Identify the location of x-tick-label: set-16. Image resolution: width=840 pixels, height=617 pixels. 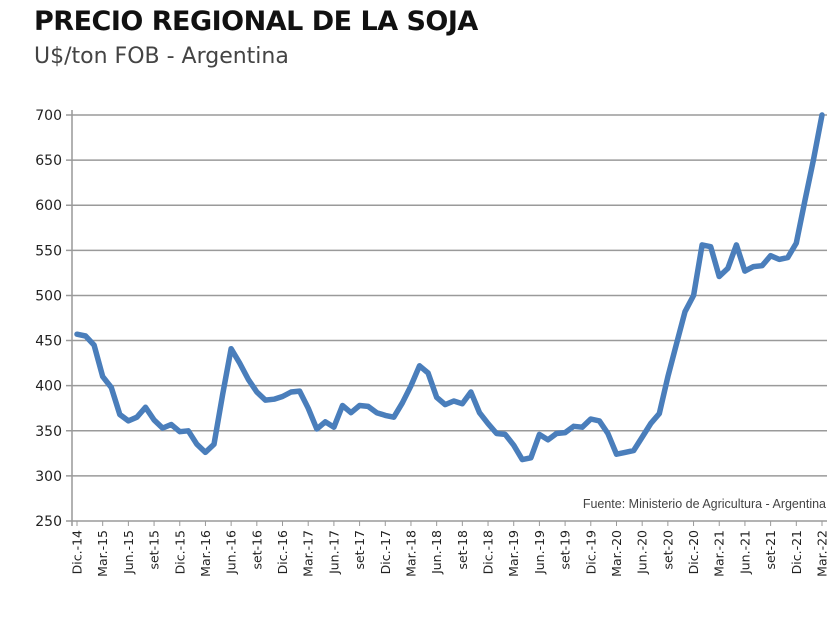
(256, 550).